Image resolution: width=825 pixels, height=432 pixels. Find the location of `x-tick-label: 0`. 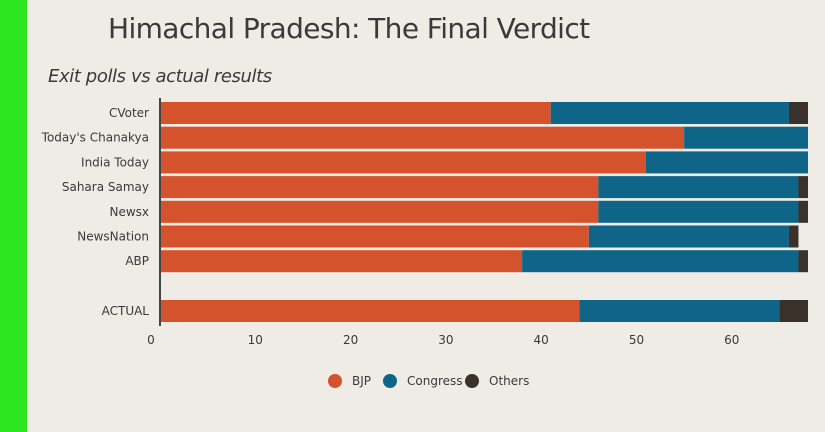

x-tick-label: 0 is located at coordinates (151, 340).